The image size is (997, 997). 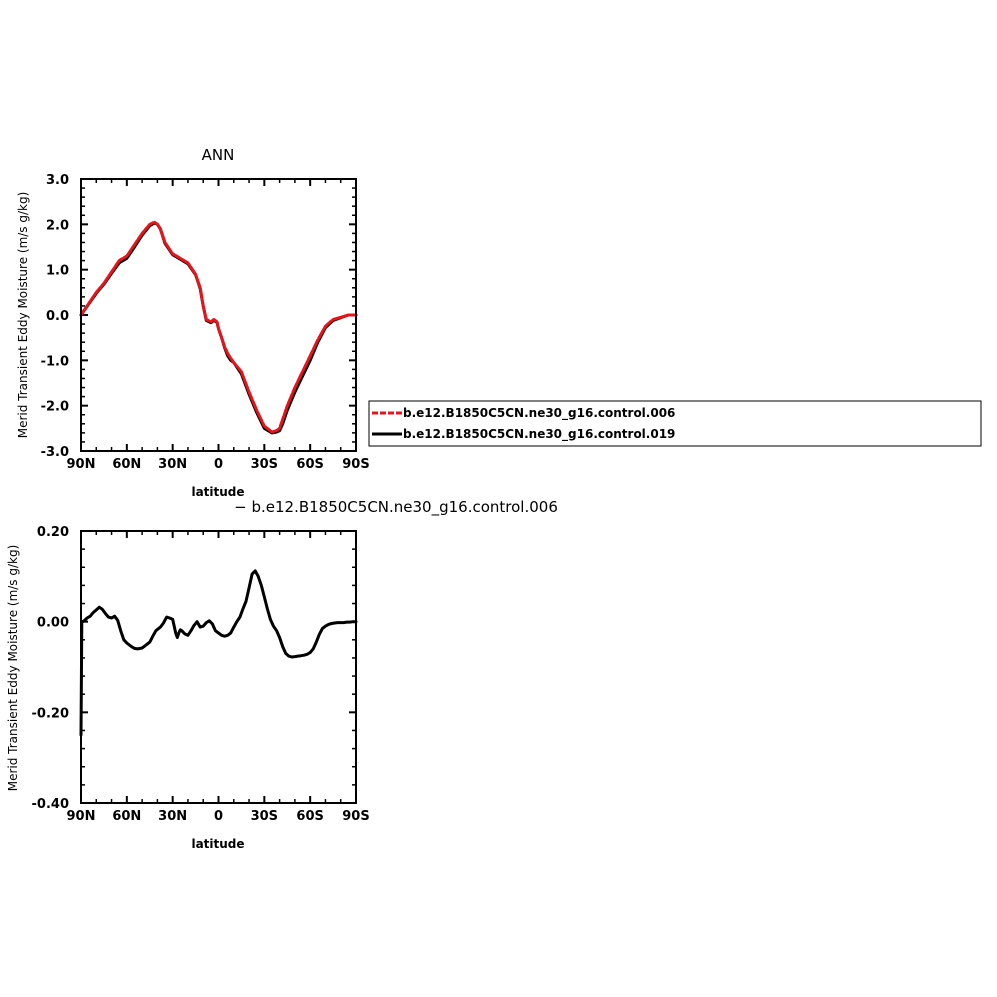 What do you see at coordinates (55, 452) in the screenshot?
I see `top-y-tick-label: -3.0` at bounding box center [55, 452].